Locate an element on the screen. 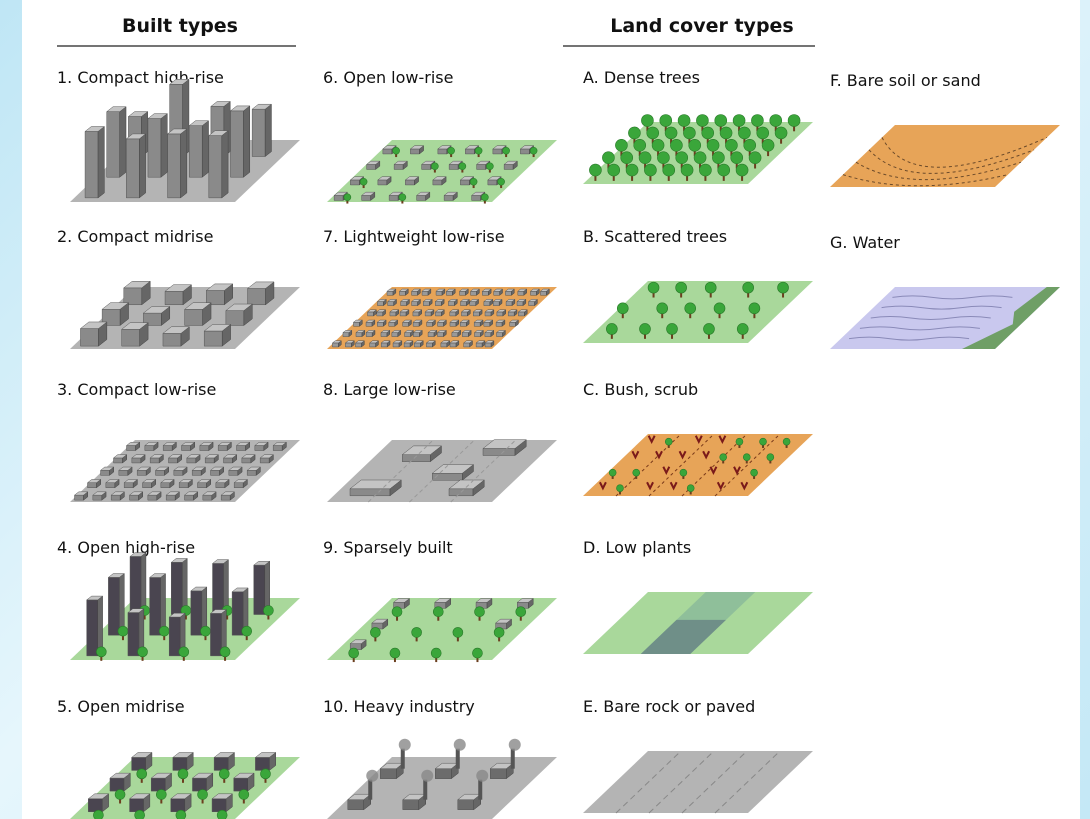 The width and height of the screenshot is (1090, 819). type-label: C. Bush, scrub is located at coordinates (640, 389).